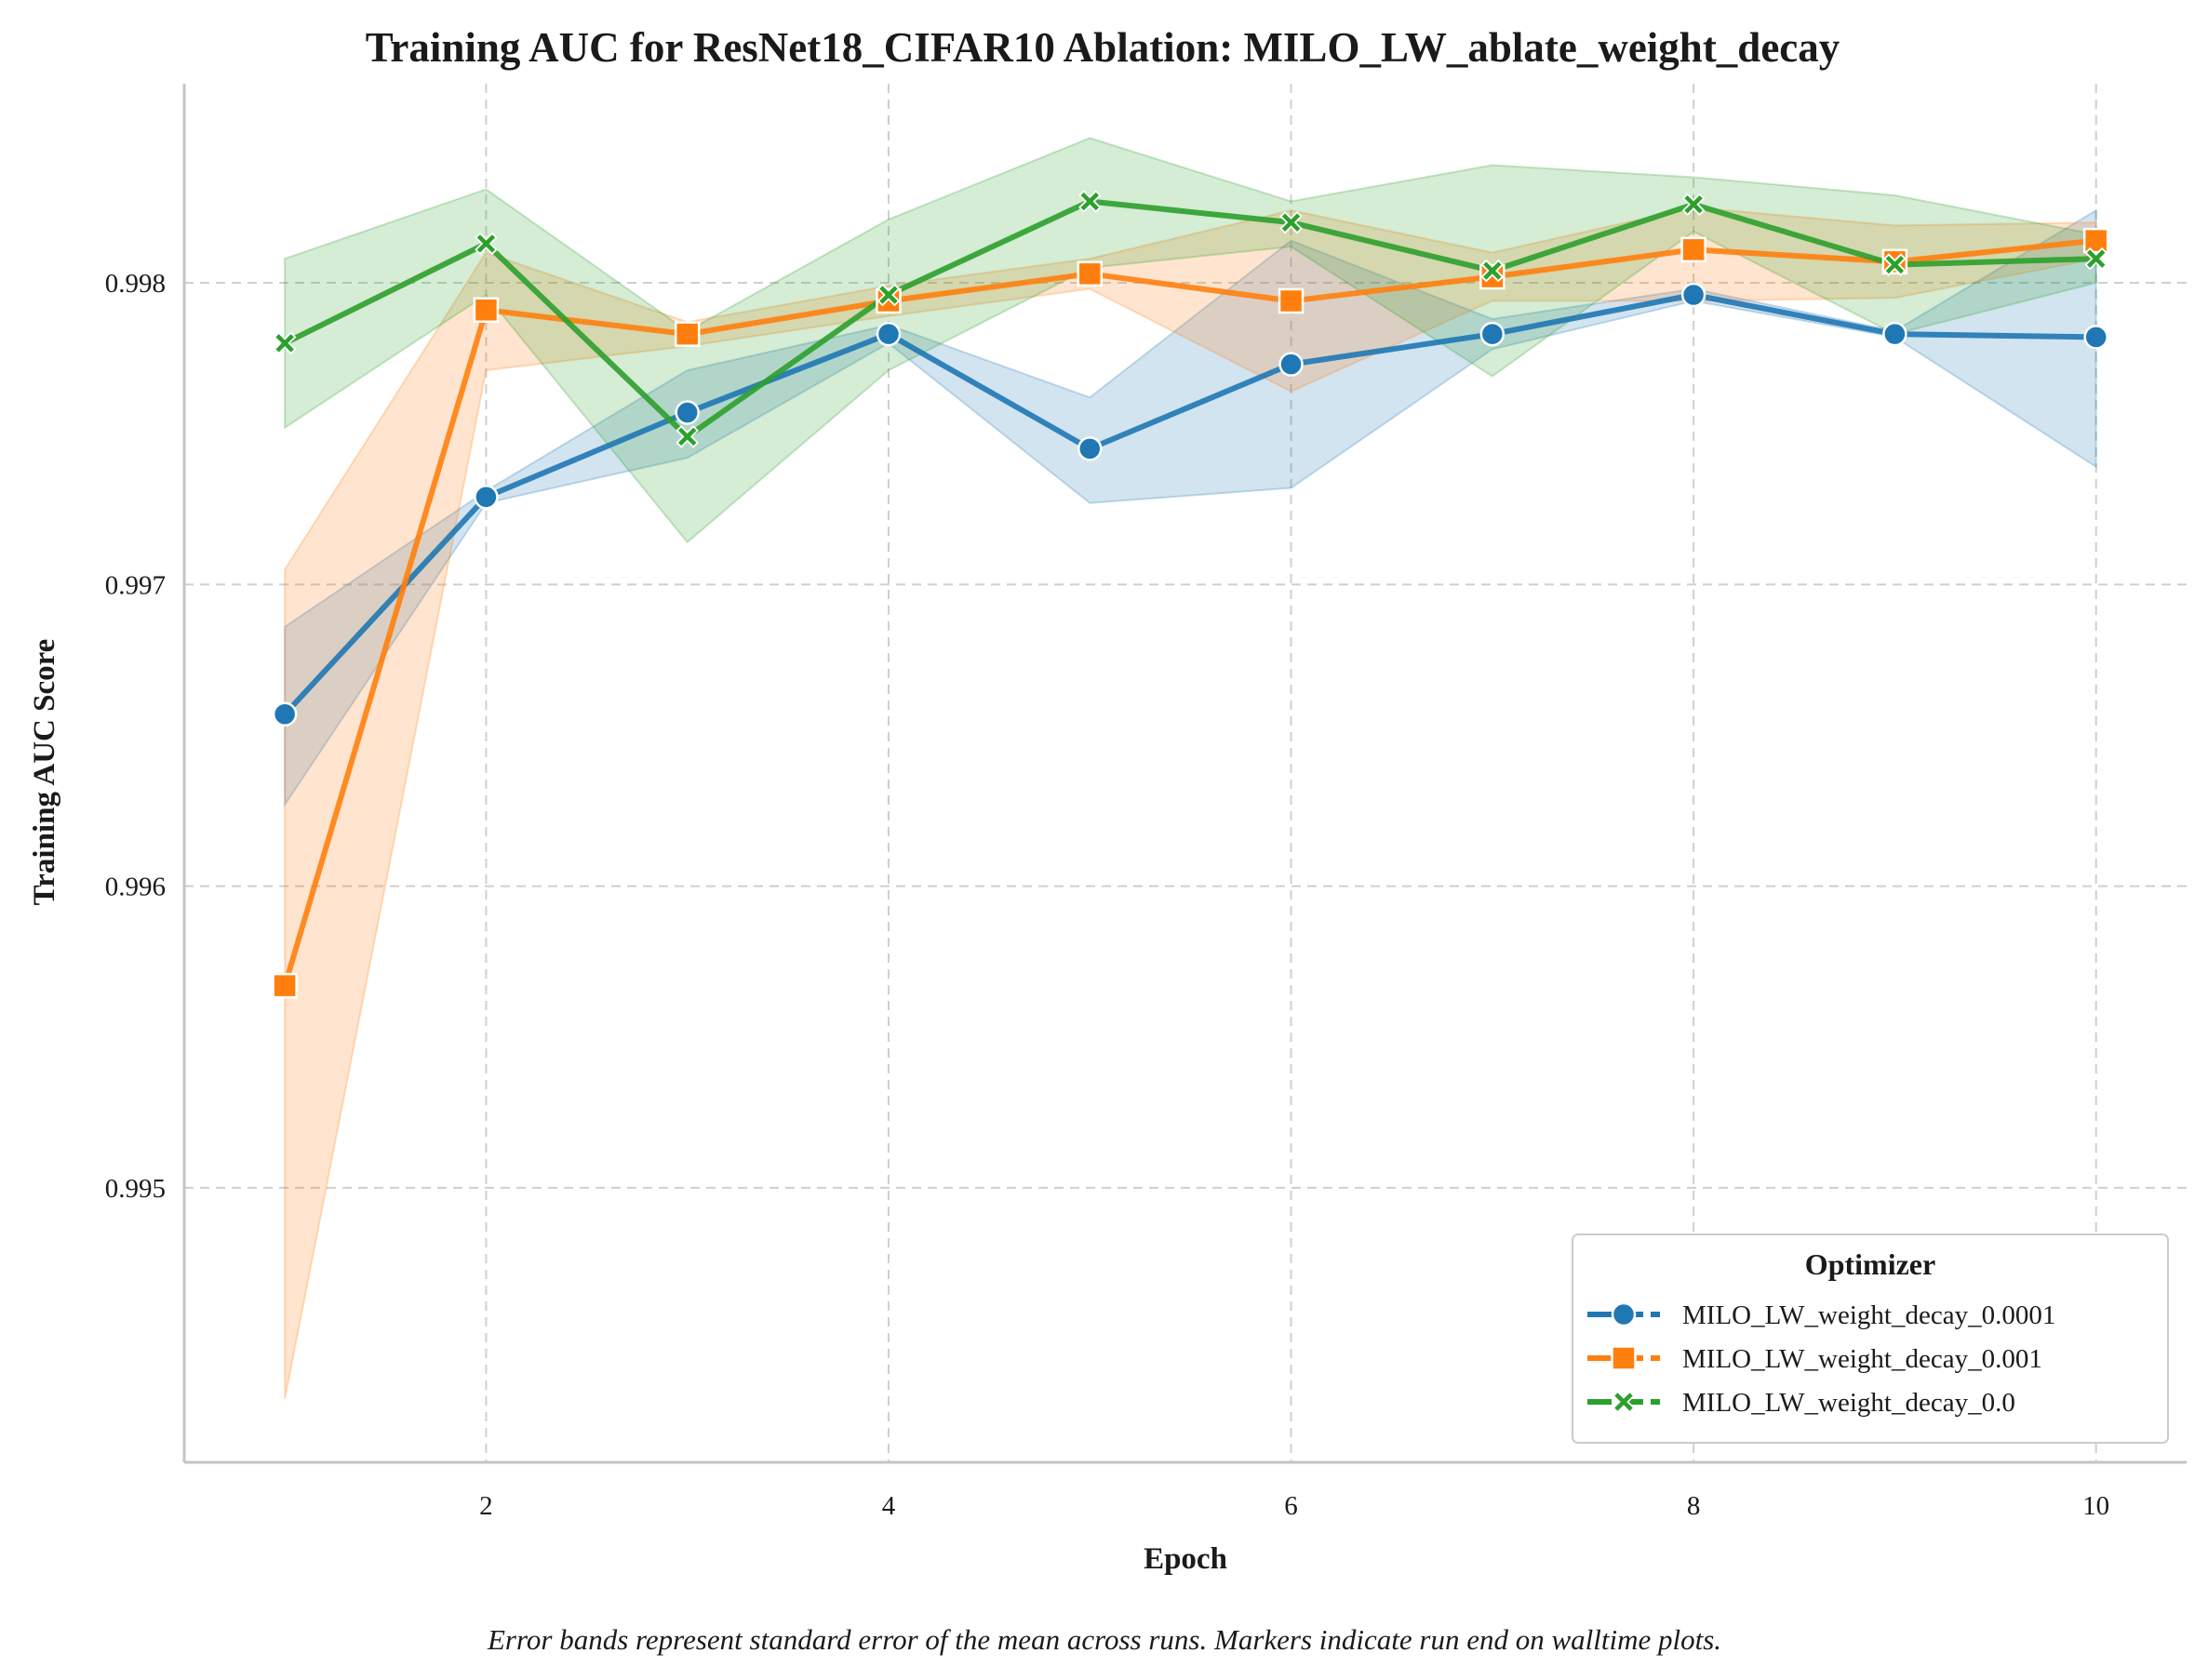  What do you see at coordinates (1868, 1315) in the screenshot?
I see `legend-label-milo-lw-weight-decay-0-0001: MILO_LW_weight_decay_0.0001` at bounding box center [1868, 1315].